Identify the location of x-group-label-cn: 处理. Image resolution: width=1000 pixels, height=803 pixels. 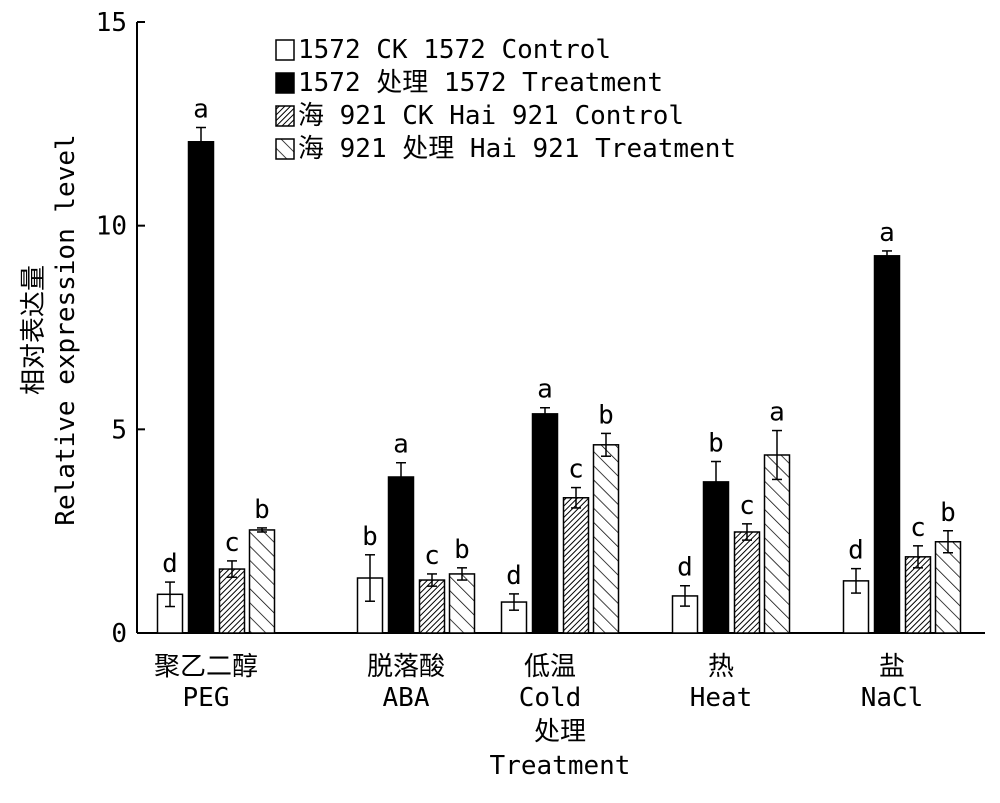
(560, 732).